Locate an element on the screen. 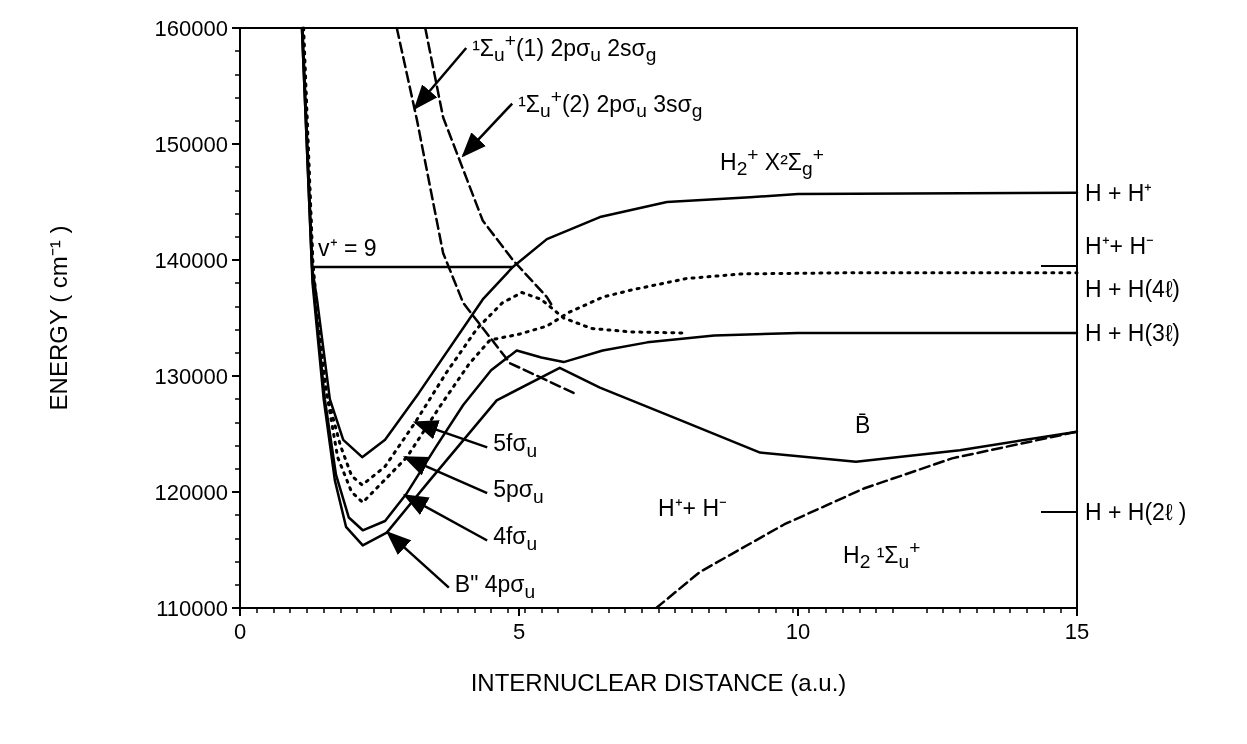  annotation: H + H⁺ is located at coordinates (1119, 193).